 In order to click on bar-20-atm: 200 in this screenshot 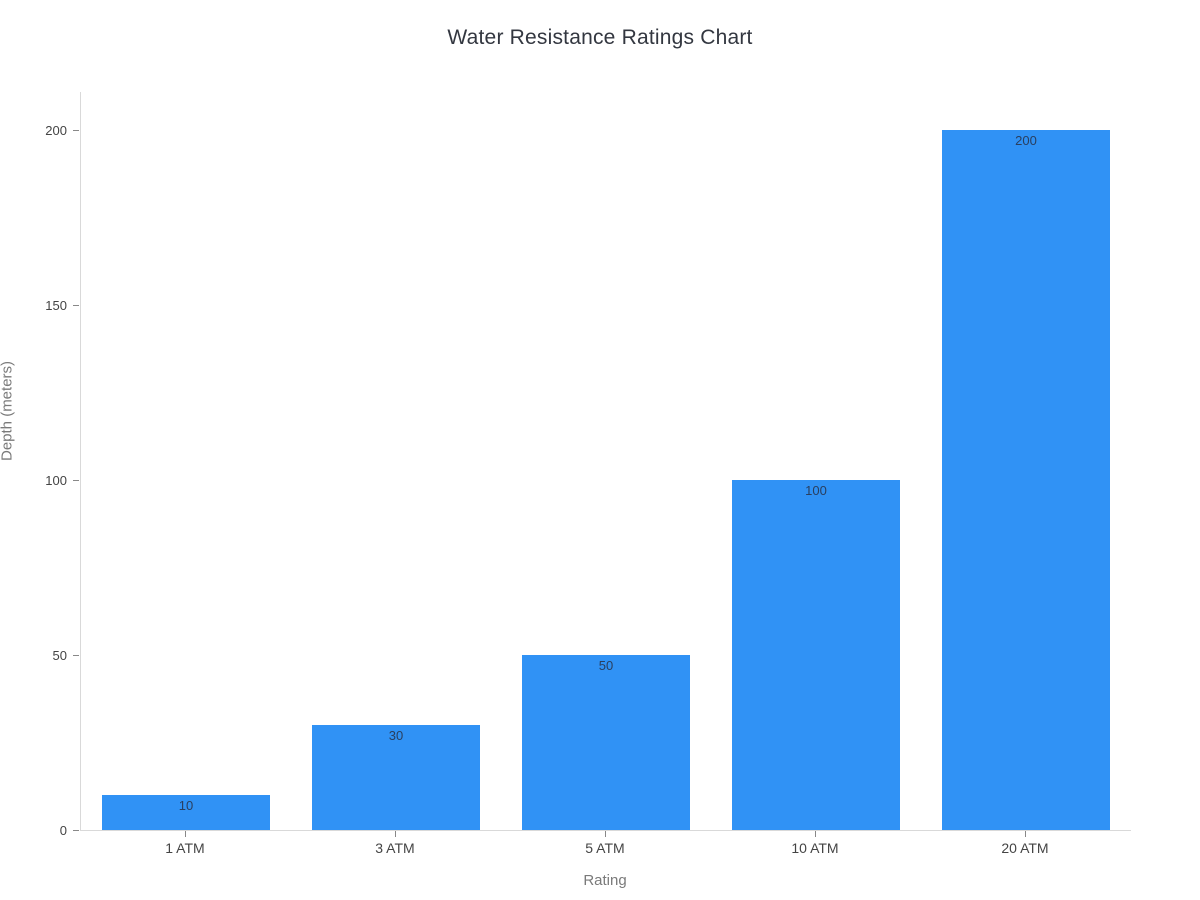, I will do `click(1026, 480)`.